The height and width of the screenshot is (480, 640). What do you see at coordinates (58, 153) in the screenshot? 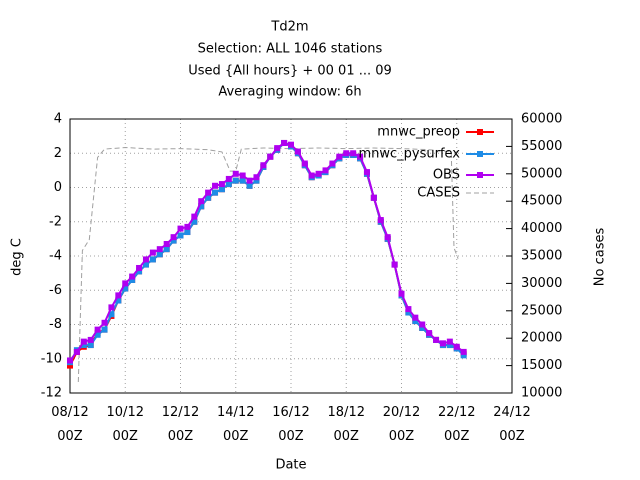
I see `y-tick-label: 2` at bounding box center [58, 153].